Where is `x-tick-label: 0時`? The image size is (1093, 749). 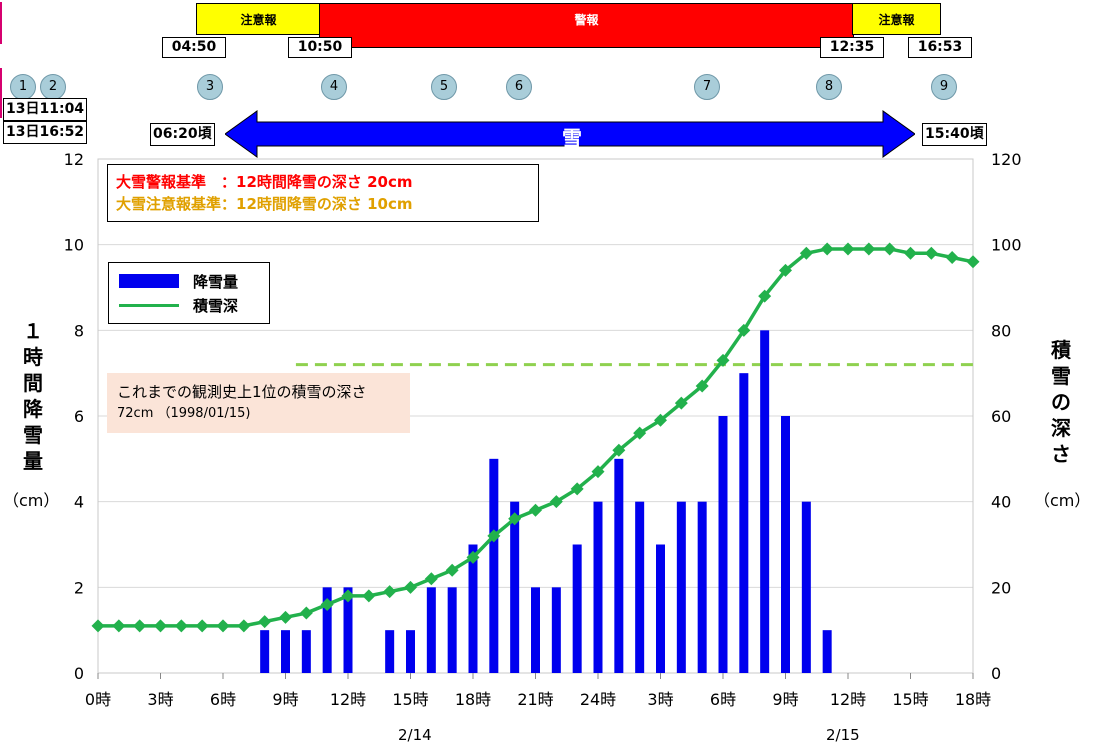
x-tick-label: 0時 is located at coordinates (98, 699).